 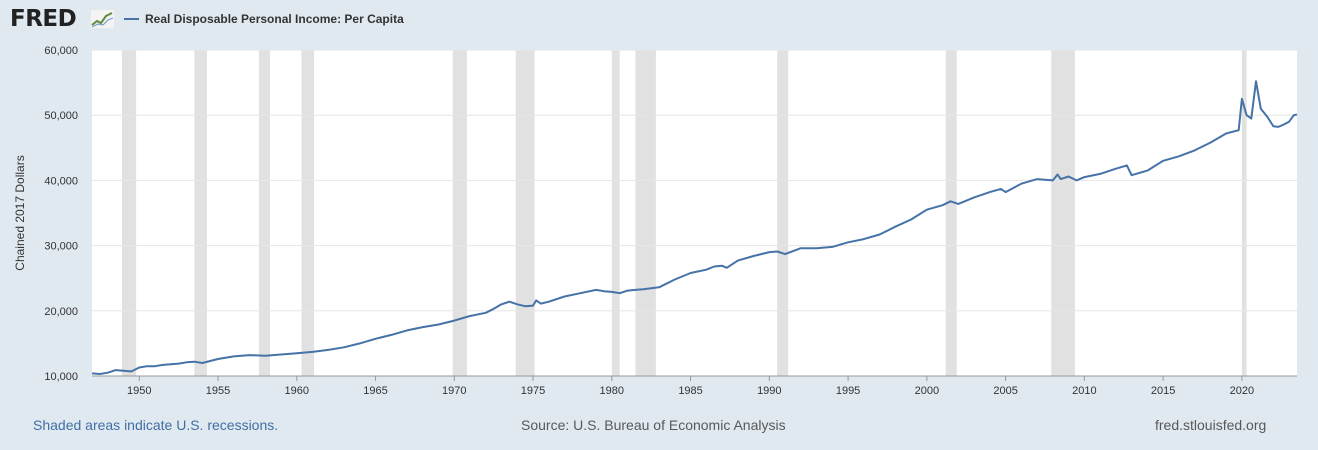 I want to click on x-tick-label: 1975, so click(x=533, y=391).